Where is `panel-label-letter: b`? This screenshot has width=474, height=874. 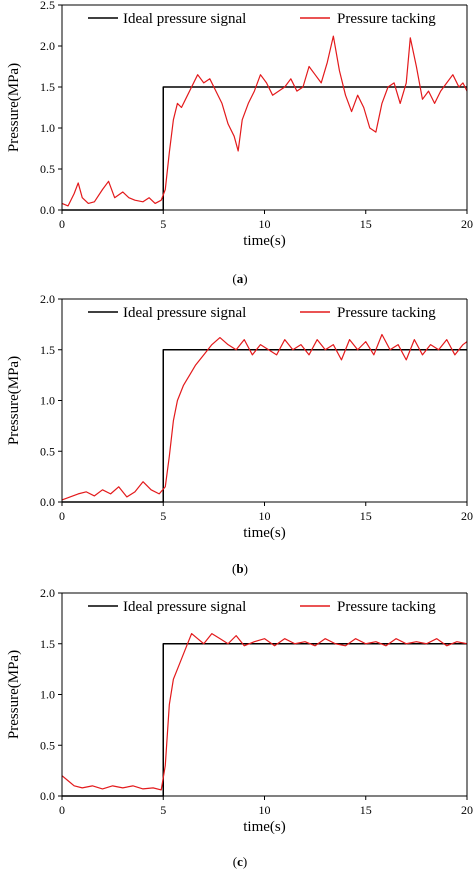
panel-label-letter: b is located at coordinates (239, 568).